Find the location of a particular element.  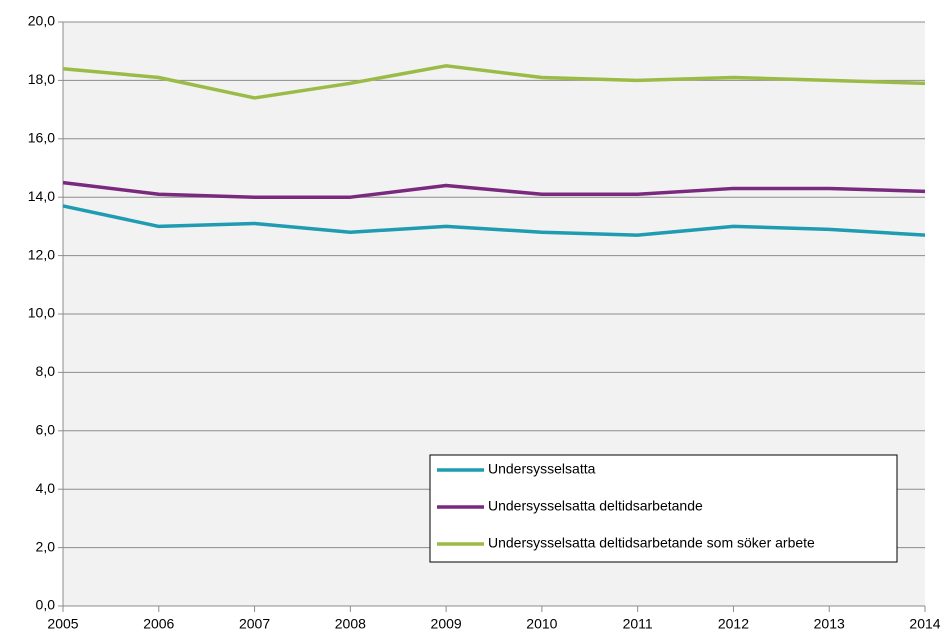

y-tick-label: 0,0 is located at coordinates (46, 605).